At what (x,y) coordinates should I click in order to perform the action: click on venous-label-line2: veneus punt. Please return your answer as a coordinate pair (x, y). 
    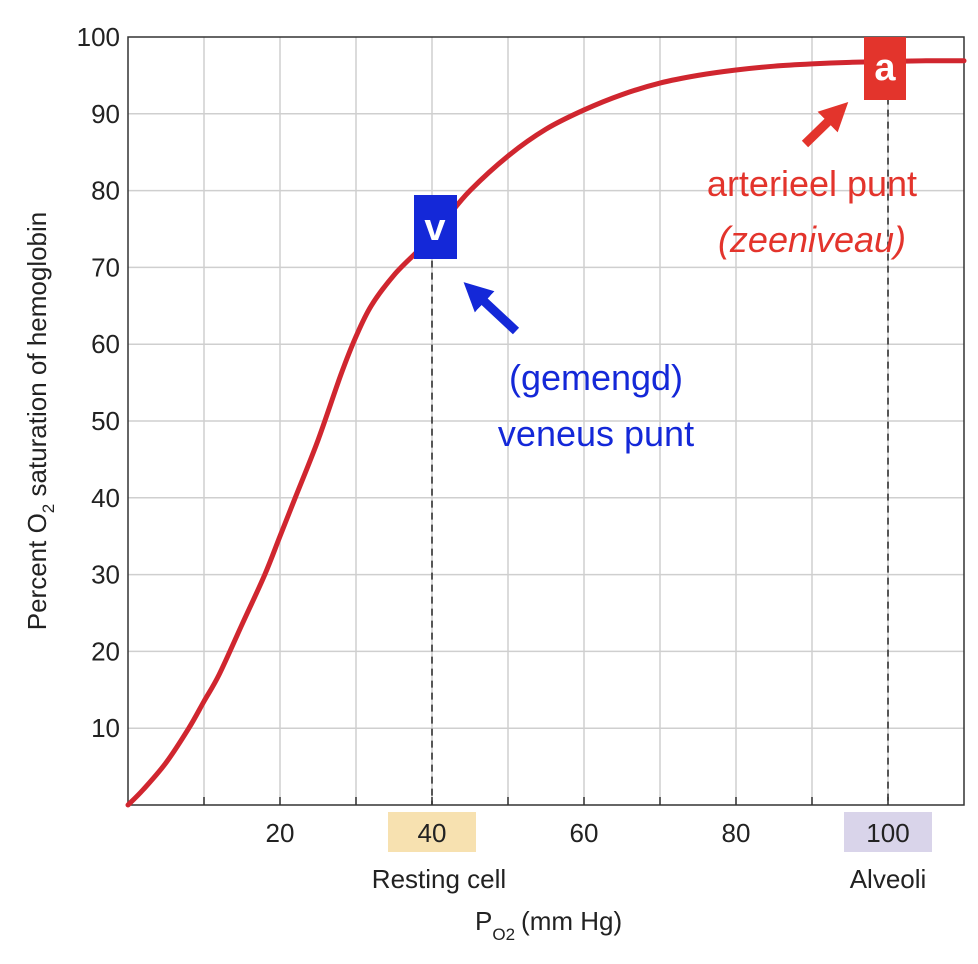
    Looking at the image, I should click on (596, 433).